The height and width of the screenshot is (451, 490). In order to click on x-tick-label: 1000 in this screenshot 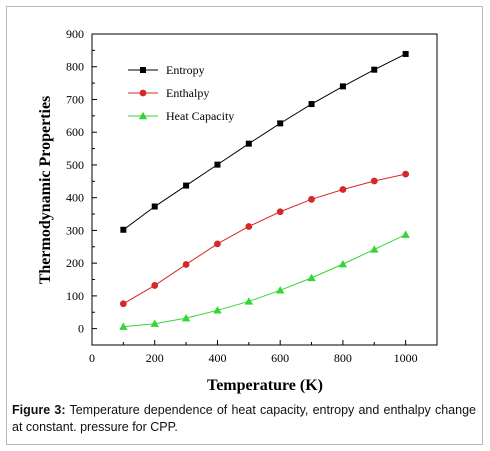, I will do `click(406, 358)`.